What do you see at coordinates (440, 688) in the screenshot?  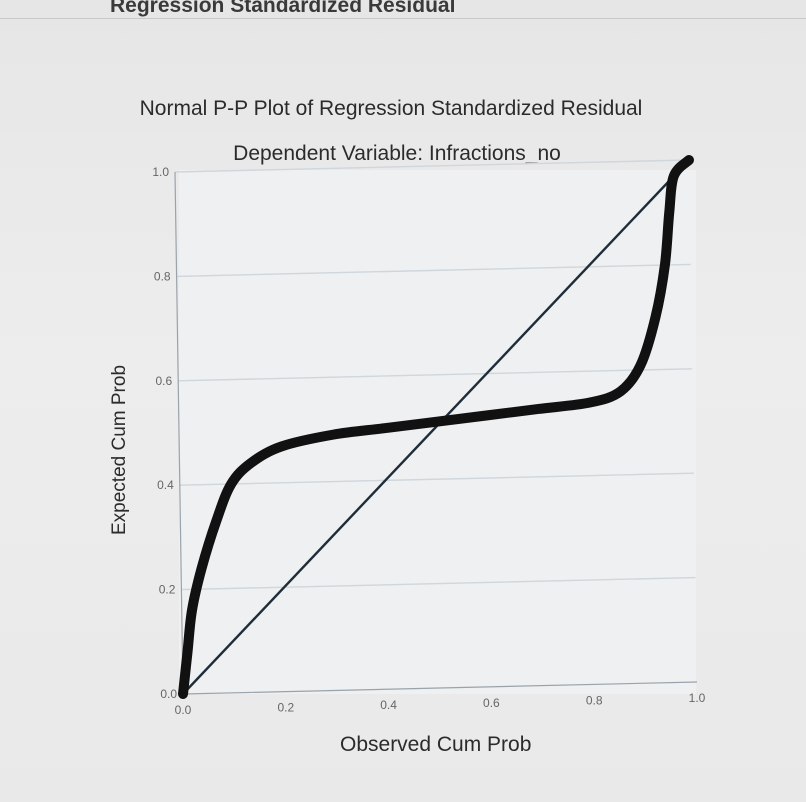 I see `x-axis-line` at bounding box center [440, 688].